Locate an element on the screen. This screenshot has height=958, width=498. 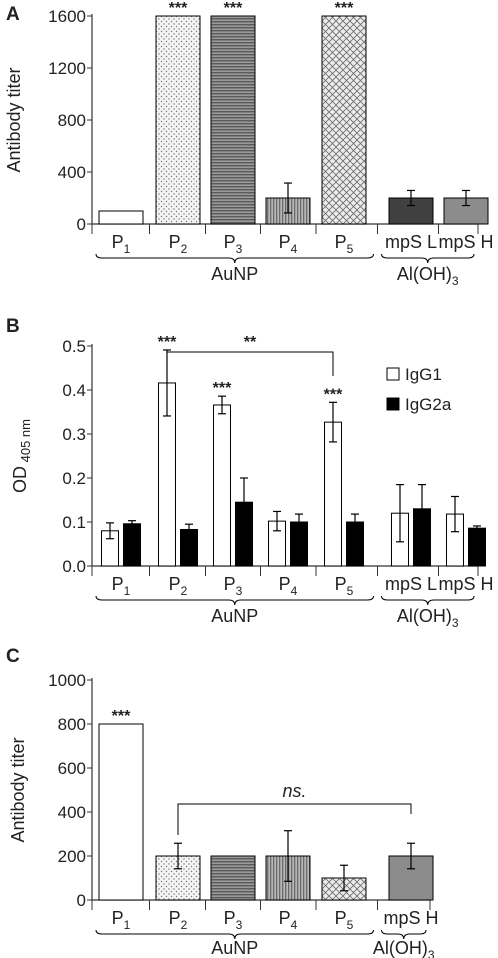
y-axis-label-main: OD is located at coordinates (20, 479).